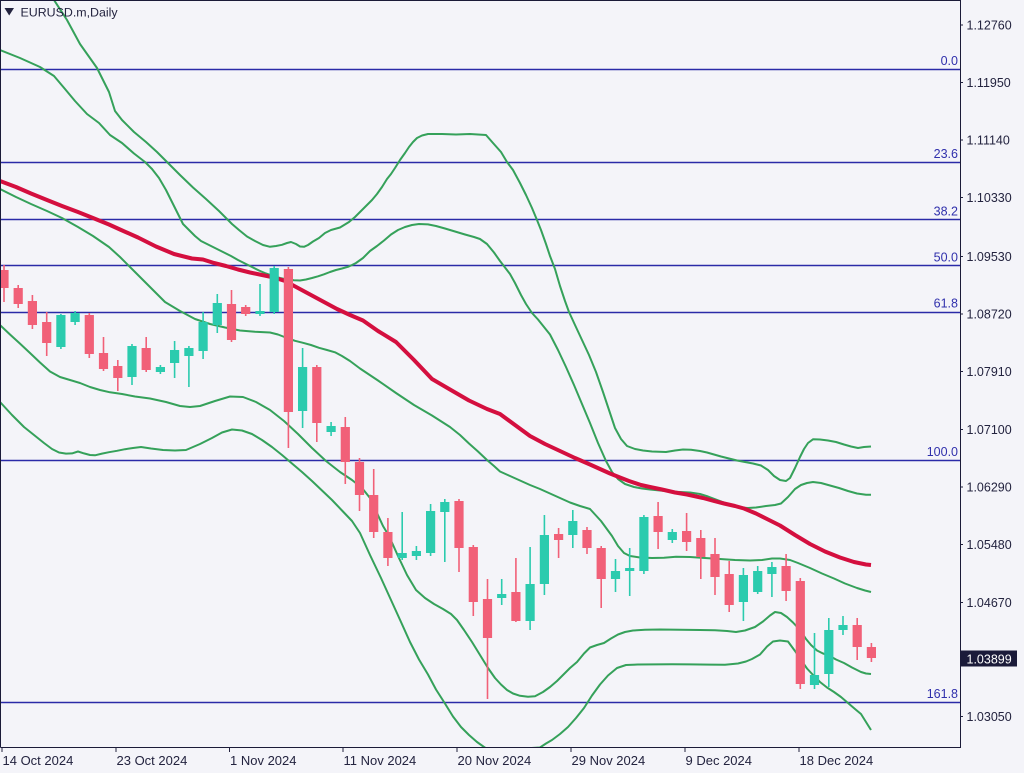 This screenshot has width=1024, height=773. Describe the element at coordinates (942, 694) in the screenshot. I see `svg-text: 161.8` at that location.